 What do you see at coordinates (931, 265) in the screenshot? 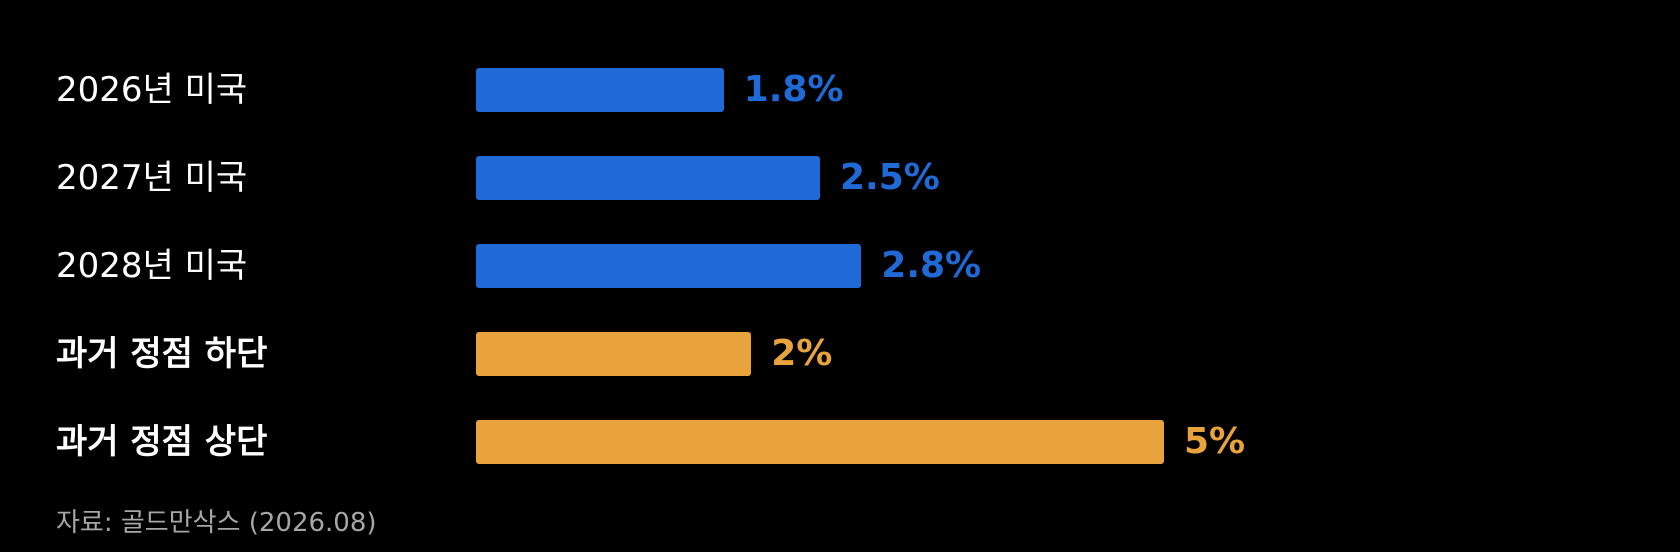
I see `data-label: 2.8%` at bounding box center [931, 265].